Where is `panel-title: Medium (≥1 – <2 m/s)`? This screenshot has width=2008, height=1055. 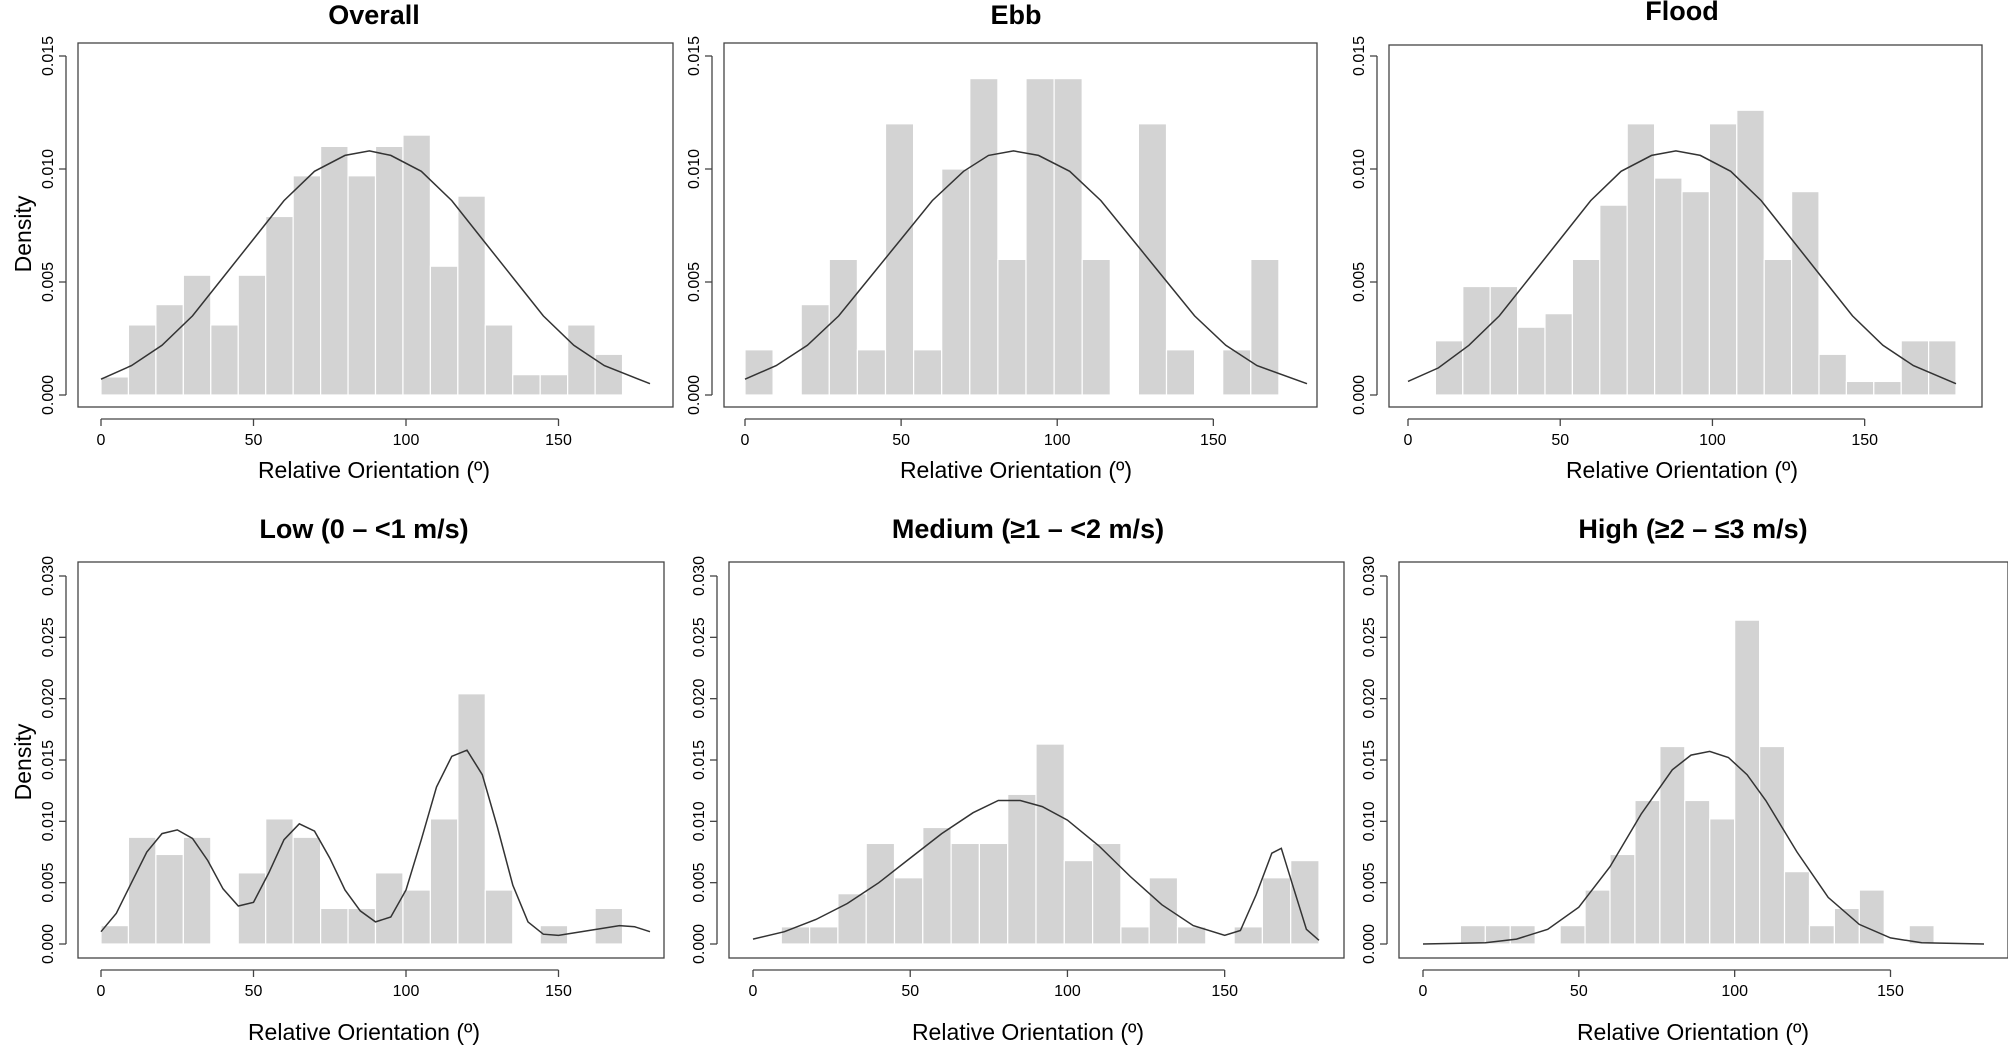 panel-title: Medium (≥1 – <2 m/s) is located at coordinates (1028, 529).